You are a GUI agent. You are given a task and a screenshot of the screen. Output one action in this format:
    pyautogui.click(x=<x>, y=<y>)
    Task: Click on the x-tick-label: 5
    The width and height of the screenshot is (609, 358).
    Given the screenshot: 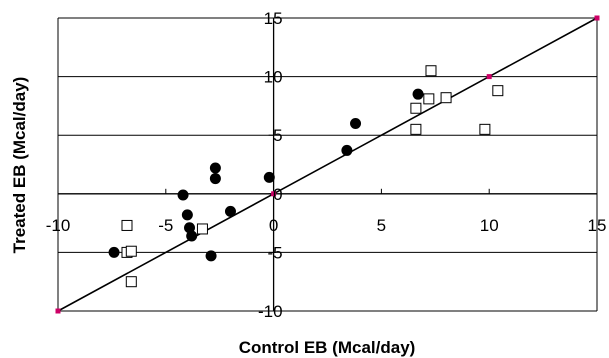 What is the action you would take?
    pyautogui.click(x=381, y=225)
    